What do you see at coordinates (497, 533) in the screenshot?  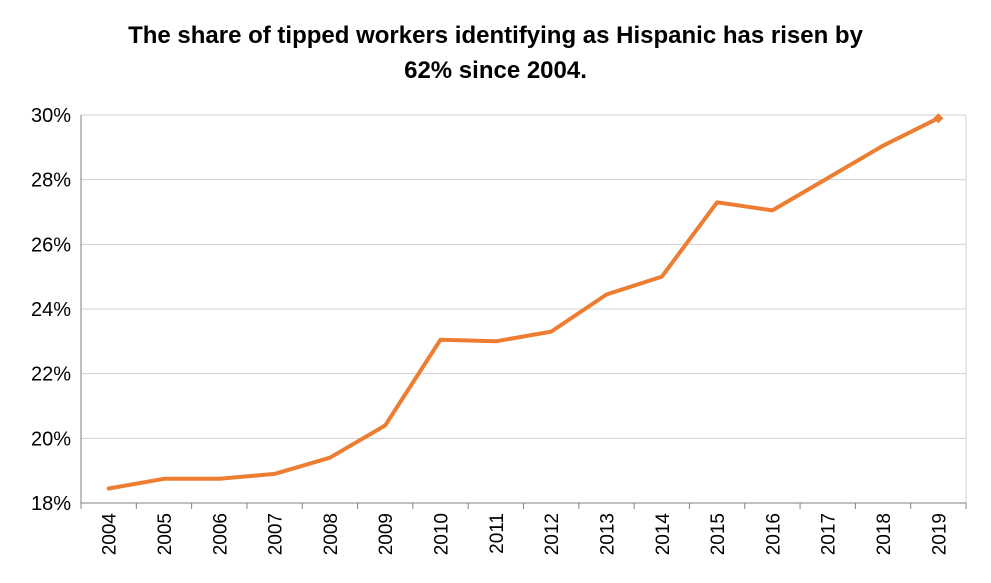 I see `x-tick-label: 2011` at bounding box center [497, 533].